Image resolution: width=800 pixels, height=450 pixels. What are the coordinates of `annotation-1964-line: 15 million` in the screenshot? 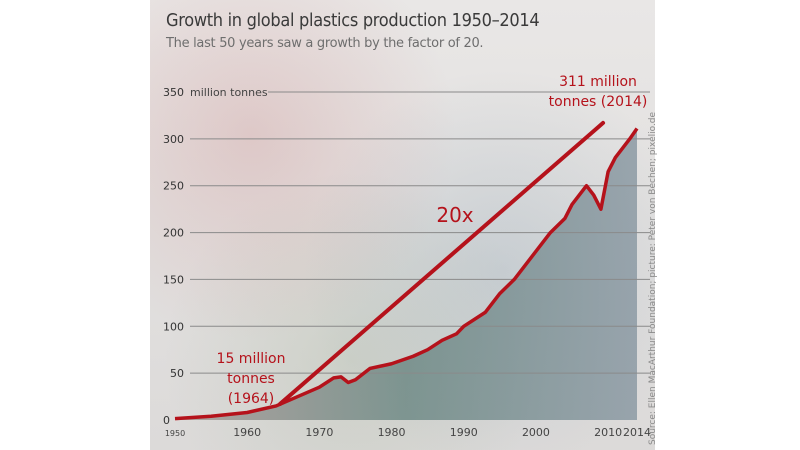 It's located at (251, 359).